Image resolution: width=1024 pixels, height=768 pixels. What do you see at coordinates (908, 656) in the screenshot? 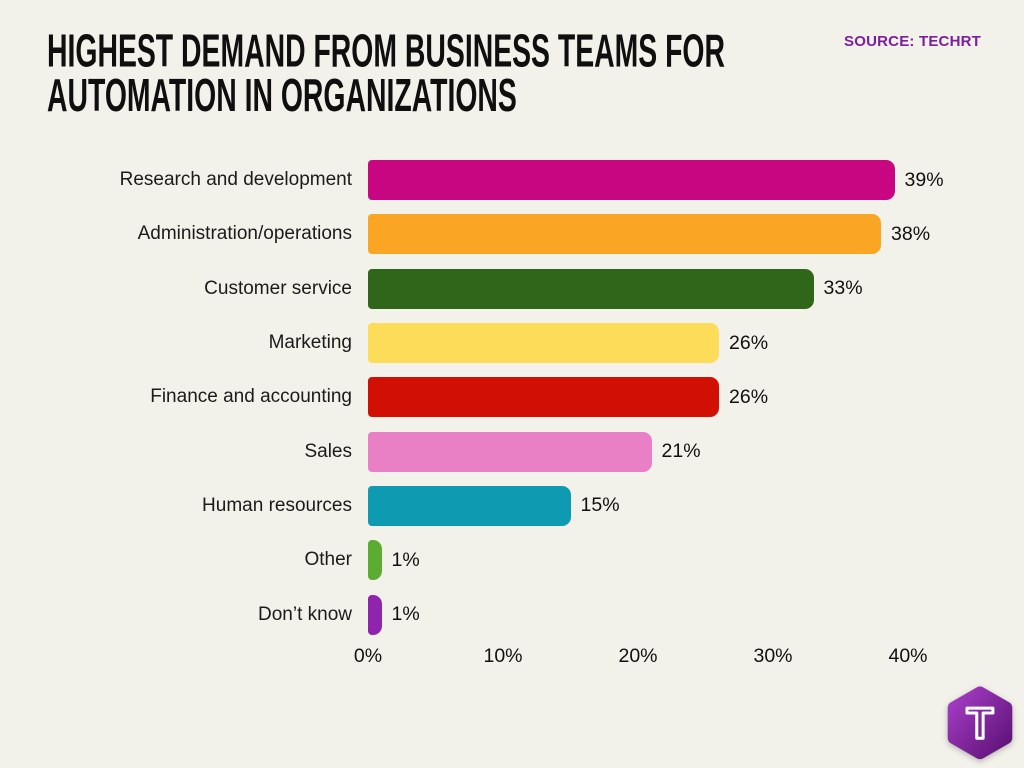
I see `x-tick-label: 40%` at bounding box center [908, 656].